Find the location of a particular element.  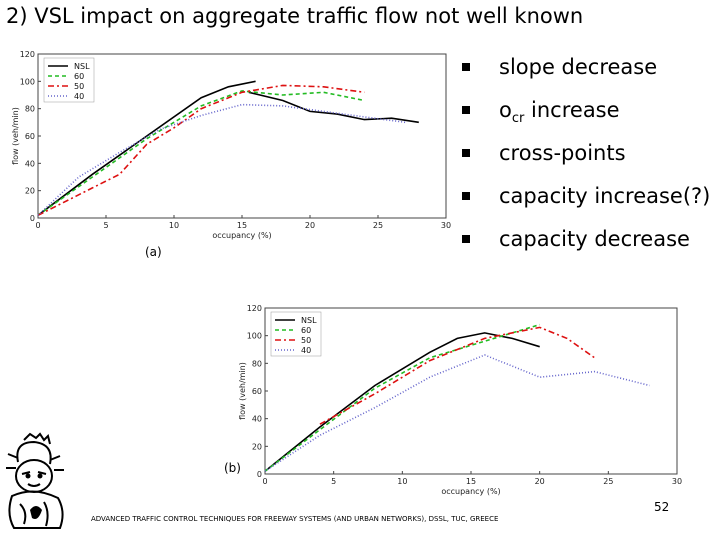

bullet-capacity-increase: capacity increase(?) is located at coordinates (586, 202).